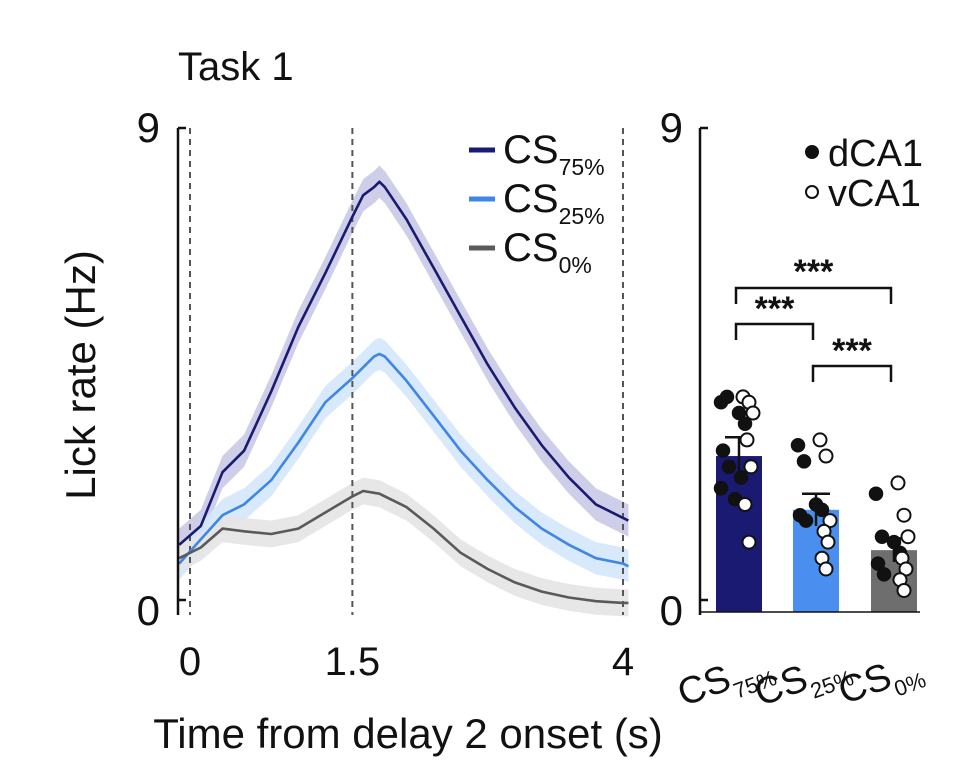  Describe the element at coordinates (80, 375) in the screenshot. I see `y-axis-label: Lick rate (Hz)` at that location.